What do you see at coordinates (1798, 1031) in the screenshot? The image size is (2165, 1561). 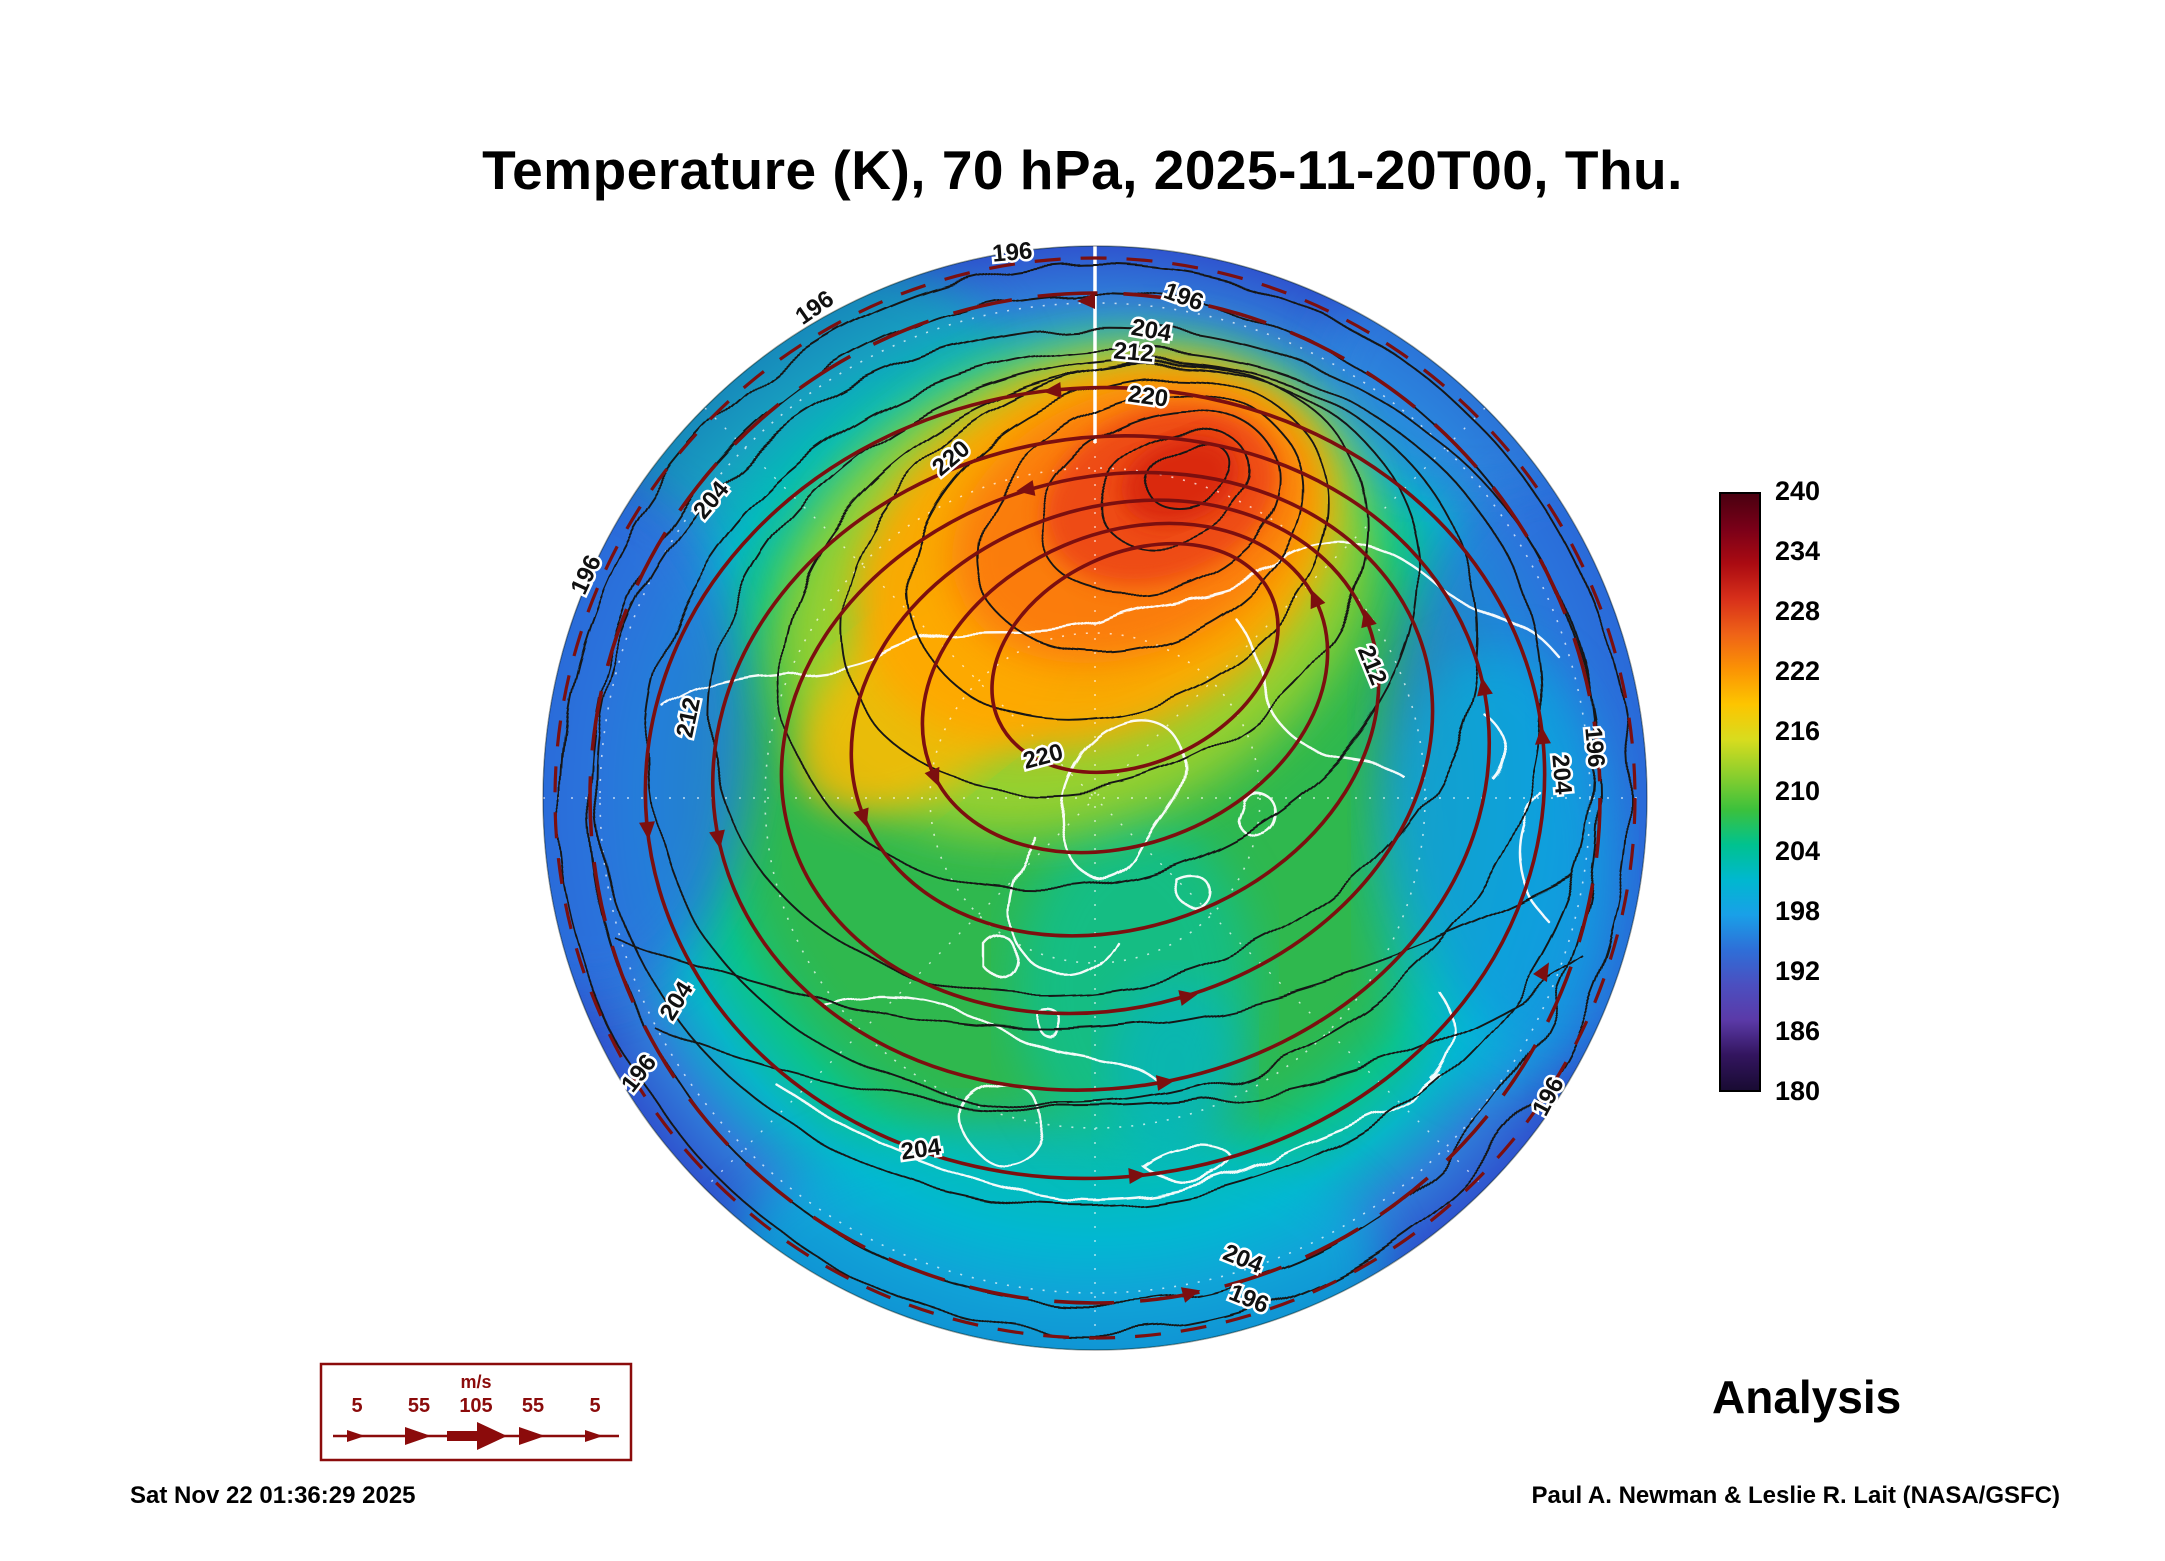 I see `colorbar-tick: 186` at bounding box center [1798, 1031].